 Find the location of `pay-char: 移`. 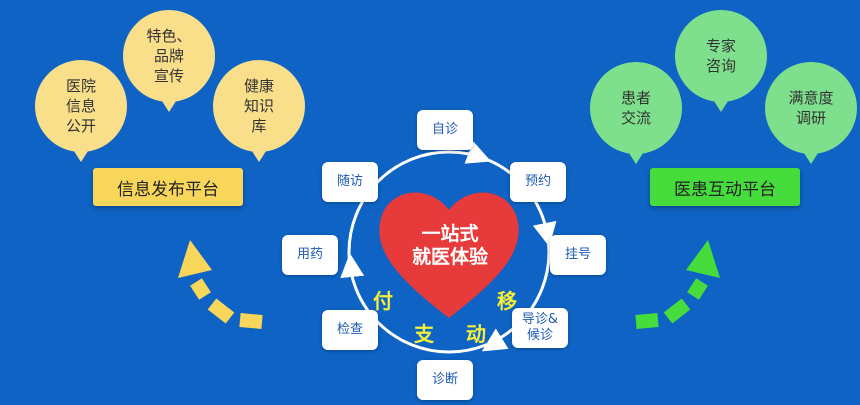

pay-char: 移 is located at coordinates (507, 301).